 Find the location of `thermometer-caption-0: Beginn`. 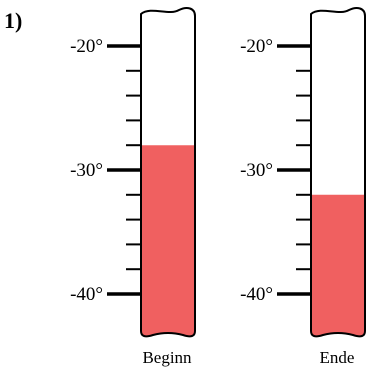

thermometer-caption-0: Beginn is located at coordinates (167, 357).